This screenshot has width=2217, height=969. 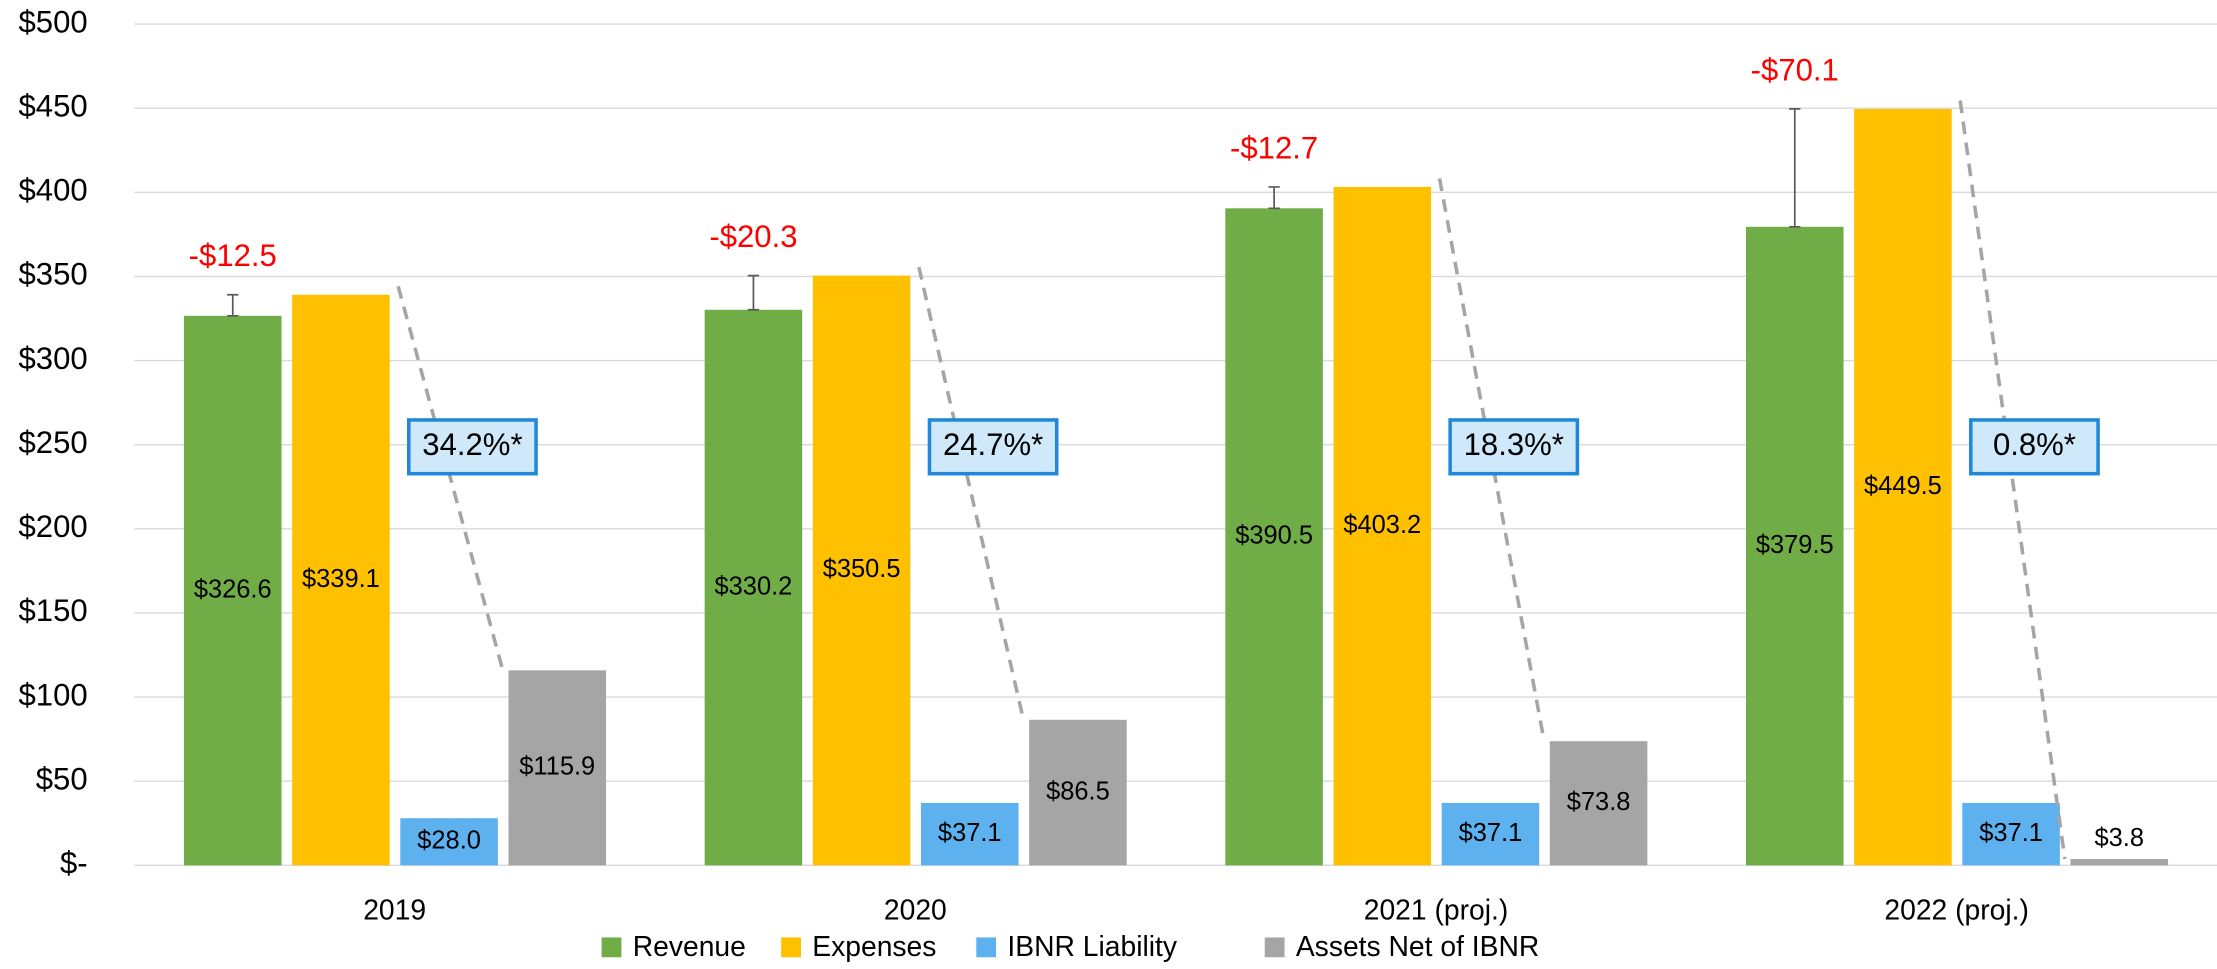 What do you see at coordinates (52, 105) in the screenshot?
I see `y-tick-label: $450` at bounding box center [52, 105].